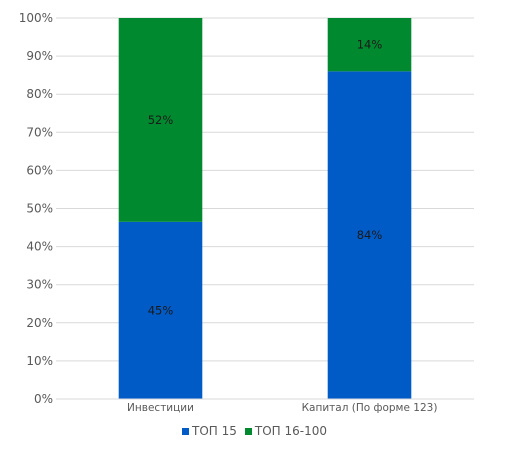  I want to click on x-tick-label: Инвестиции, so click(160, 408).